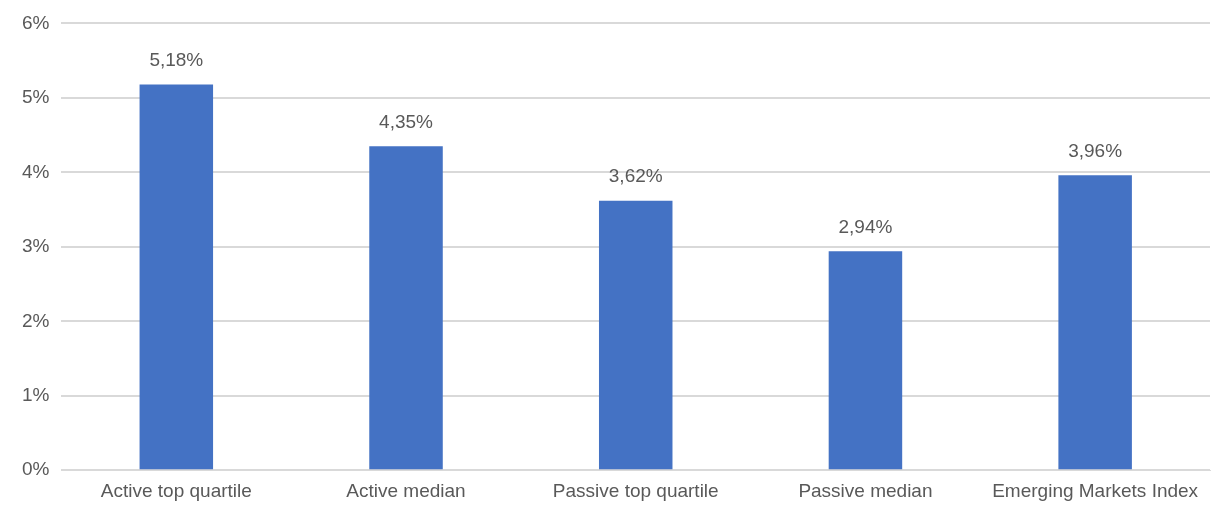 The height and width of the screenshot is (517, 1224). I want to click on data-label: 5,18%, so click(176, 60).